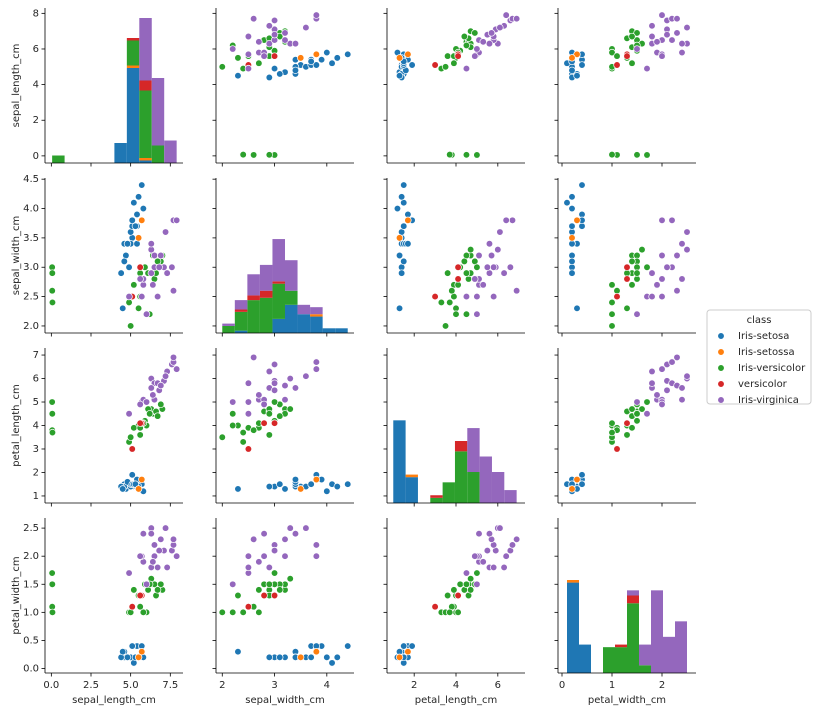 The image size is (815, 712). What do you see at coordinates (327, 685) in the screenshot?
I see `x-tick-label: 4` at bounding box center [327, 685].